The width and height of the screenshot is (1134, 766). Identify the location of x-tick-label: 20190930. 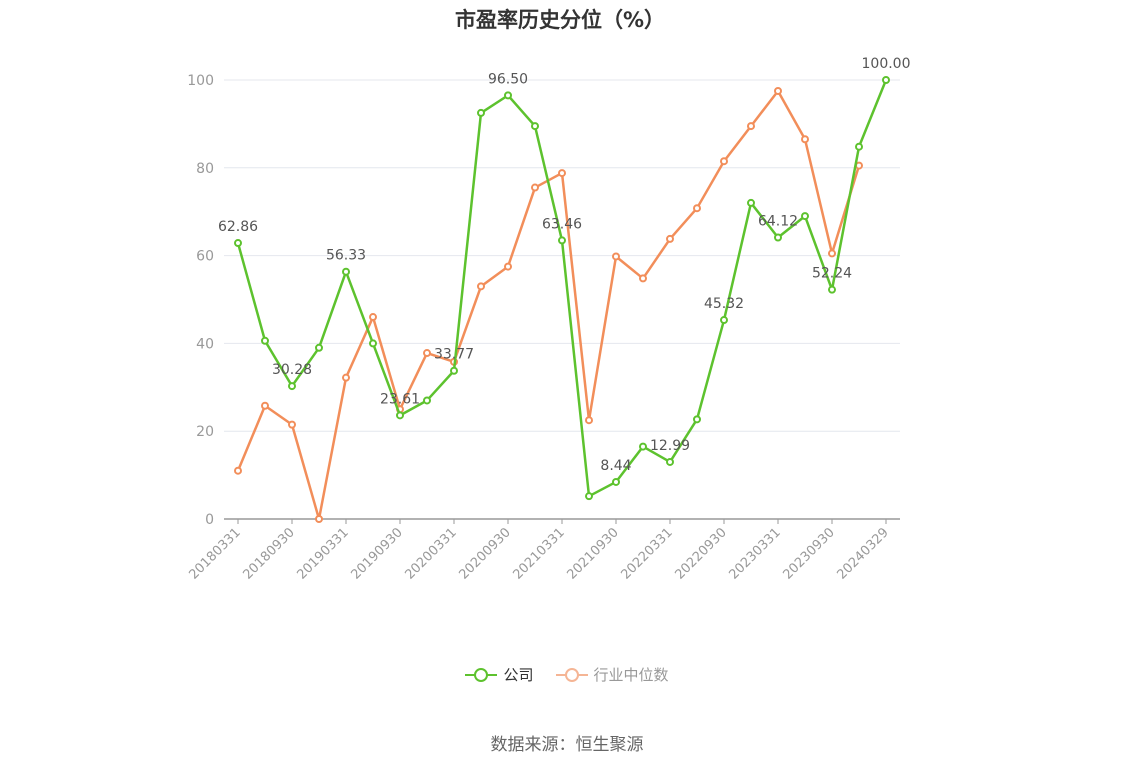
(376, 553).